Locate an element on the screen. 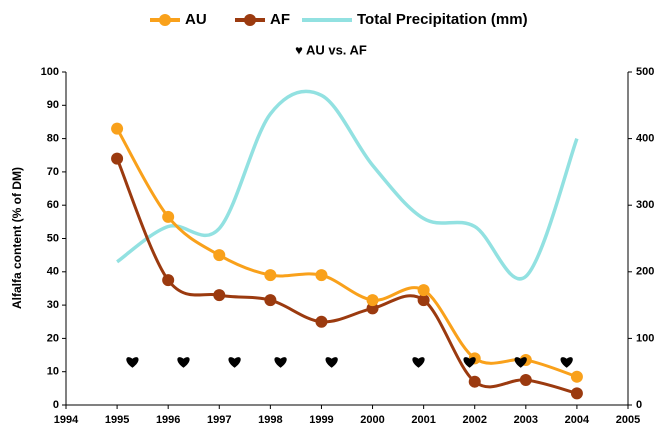  x-tick-label: 2003 is located at coordinates (526, 420).